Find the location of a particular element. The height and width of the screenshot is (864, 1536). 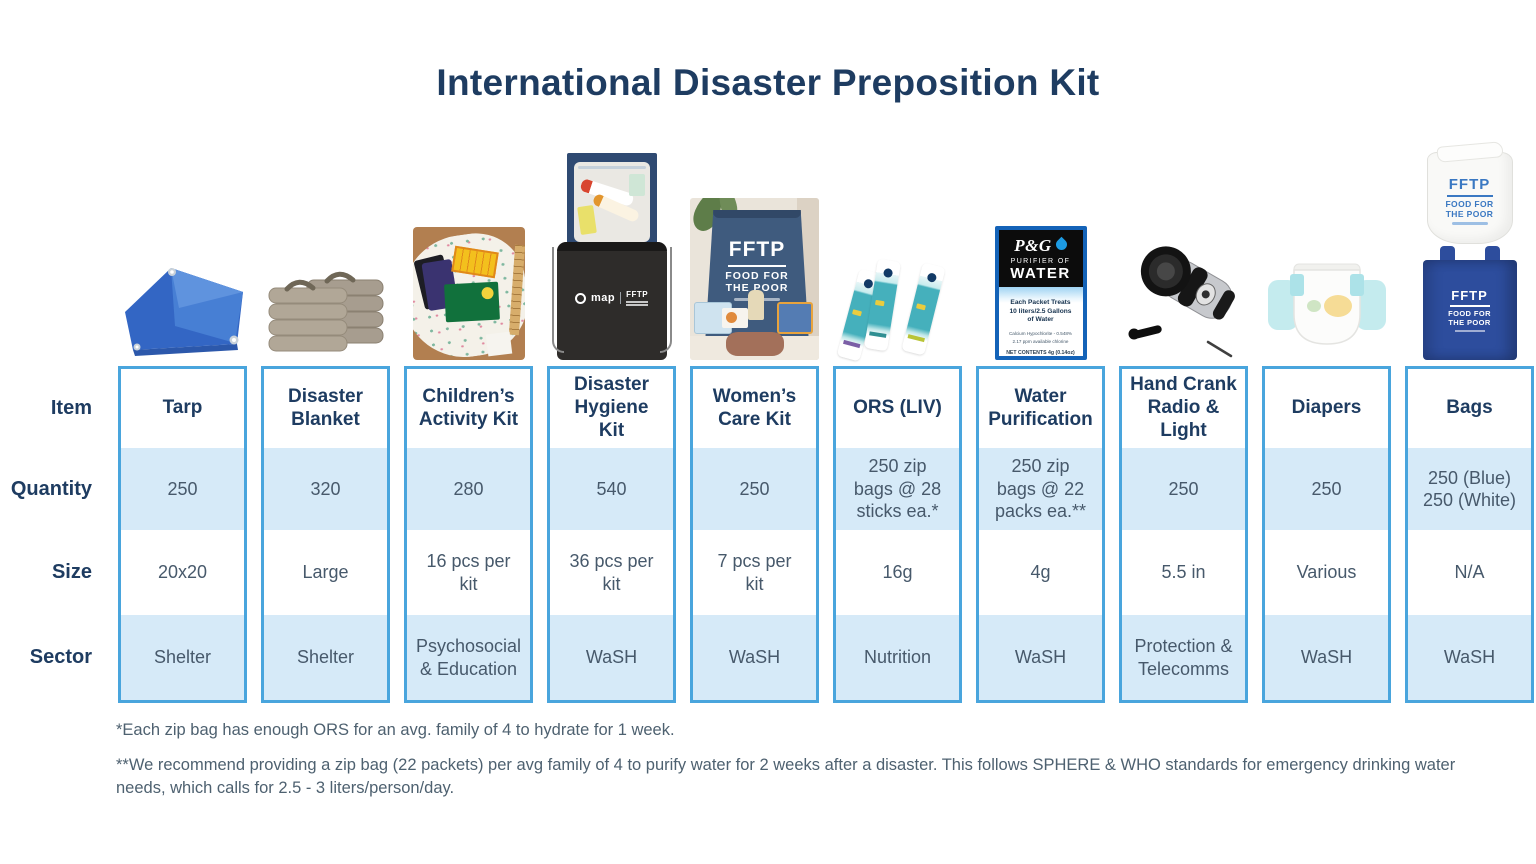

sector-cell: Protection & Telecomms is located at coordinates (1183, 657).